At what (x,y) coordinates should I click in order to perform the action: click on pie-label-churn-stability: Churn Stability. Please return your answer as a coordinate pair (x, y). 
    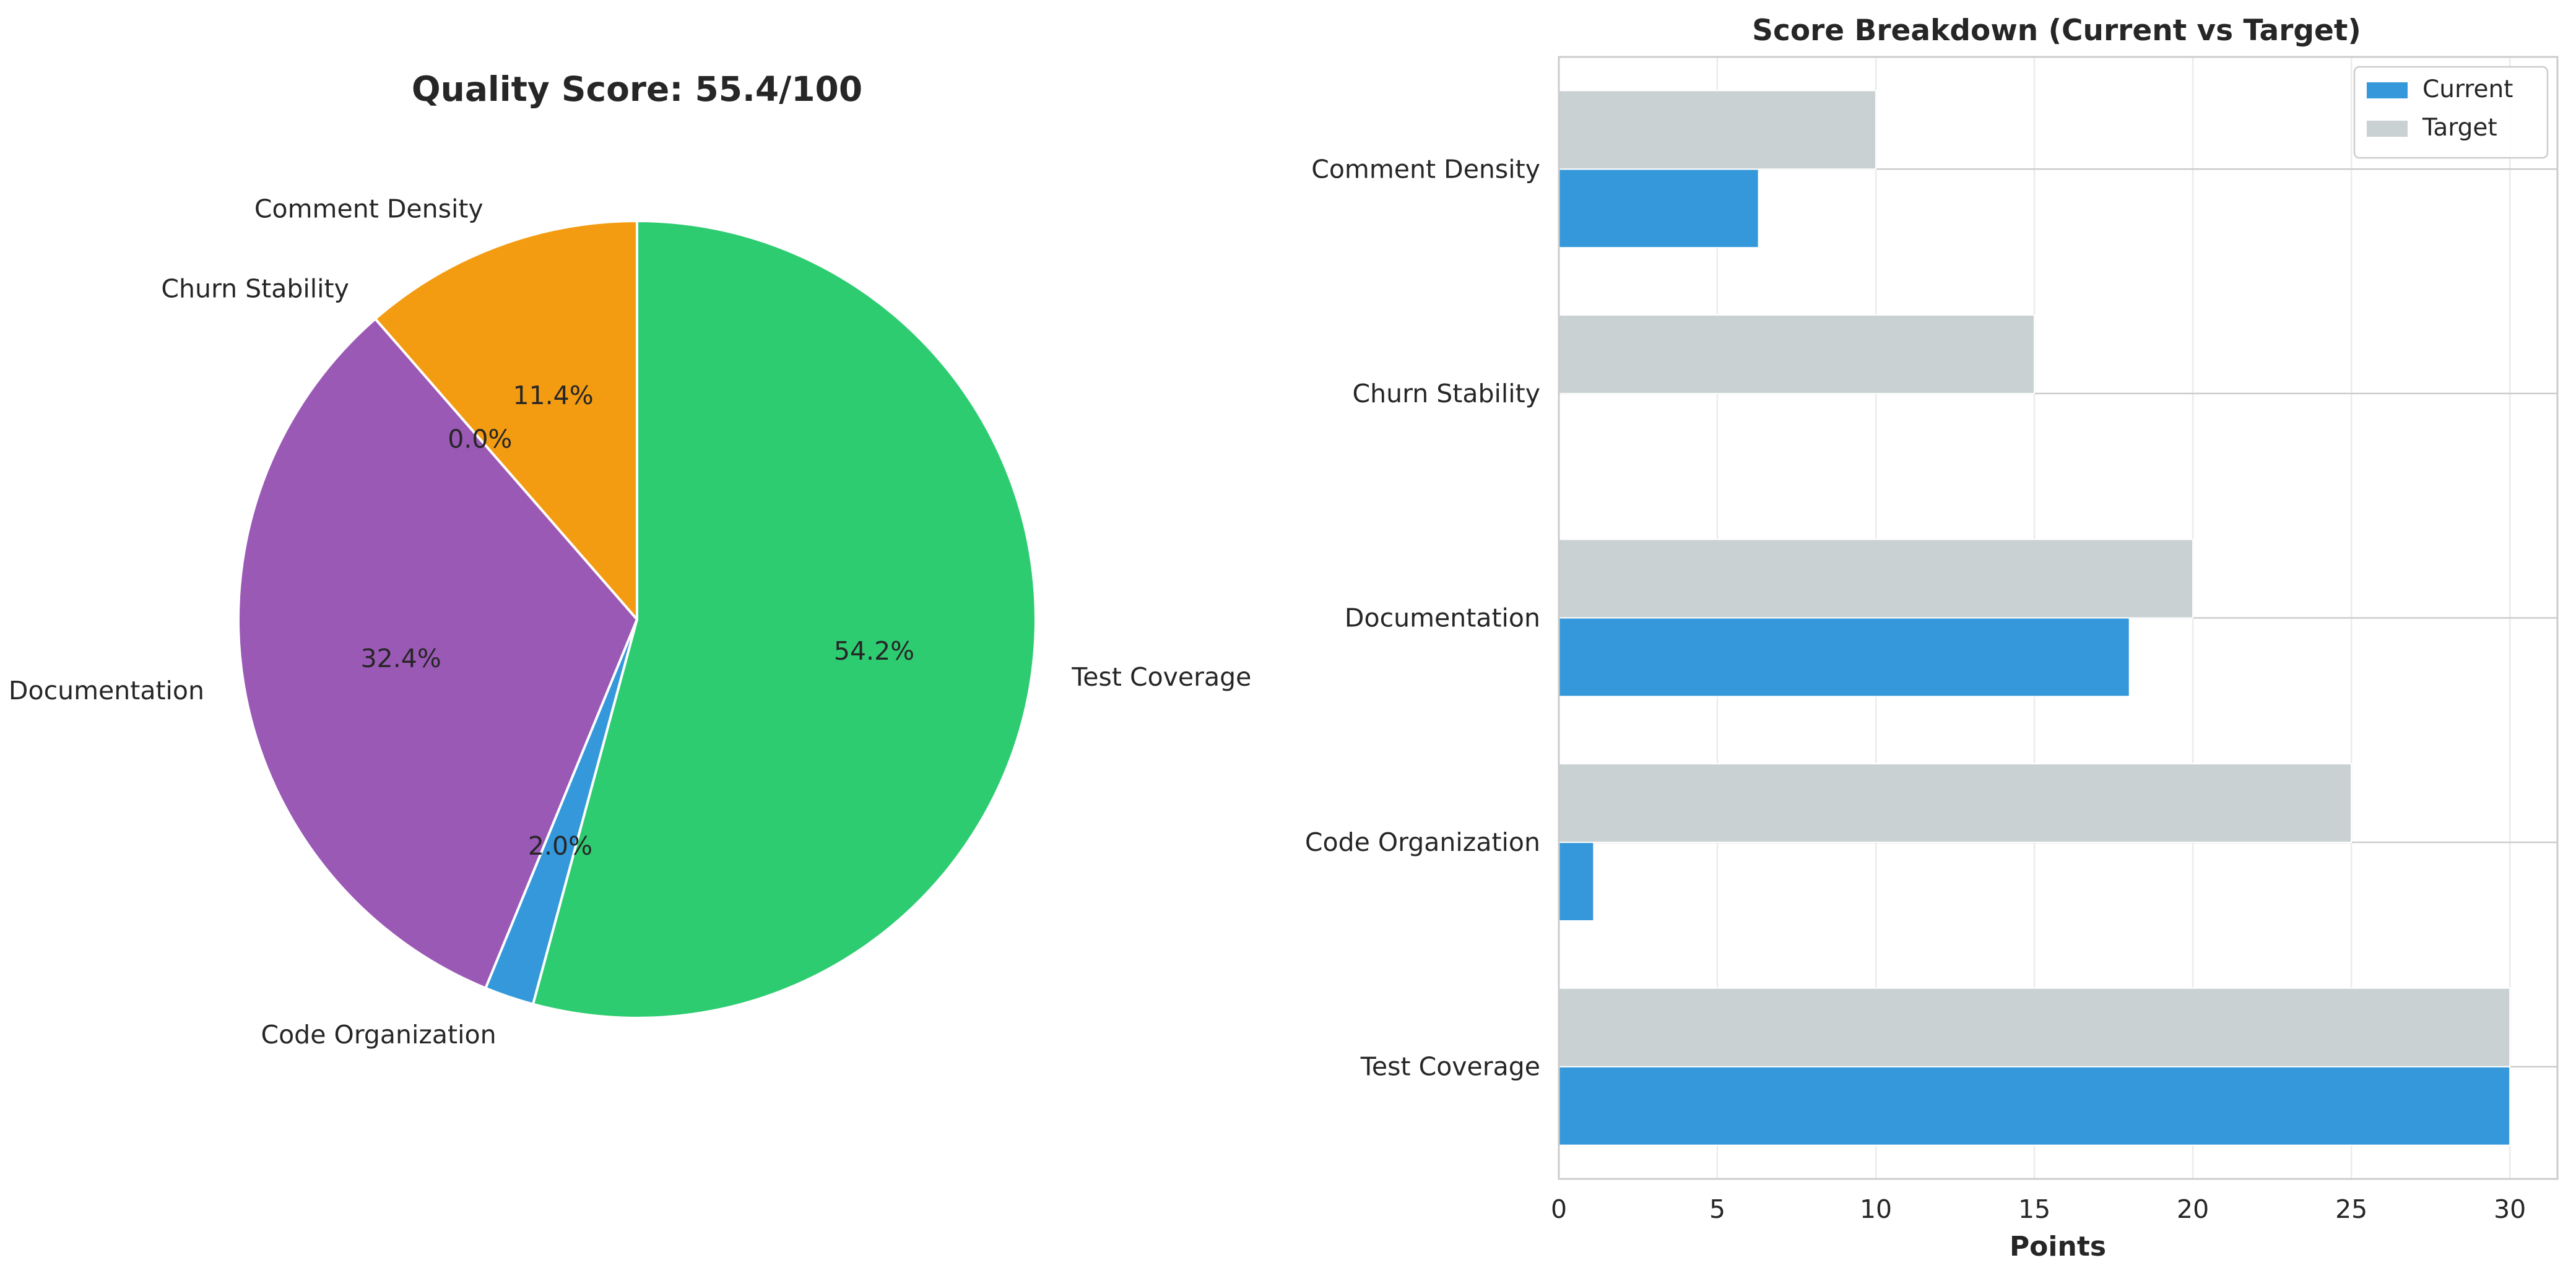
    Looking at the image, I should click on (255, 289).